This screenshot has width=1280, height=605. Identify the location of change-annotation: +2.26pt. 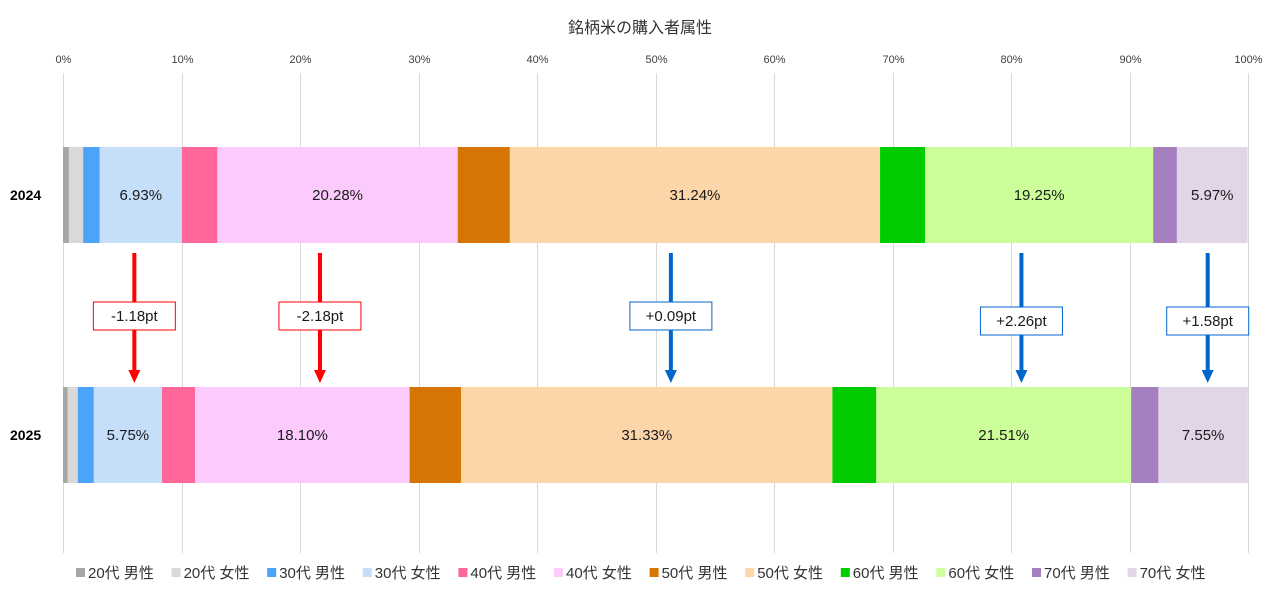
(1021, 318).